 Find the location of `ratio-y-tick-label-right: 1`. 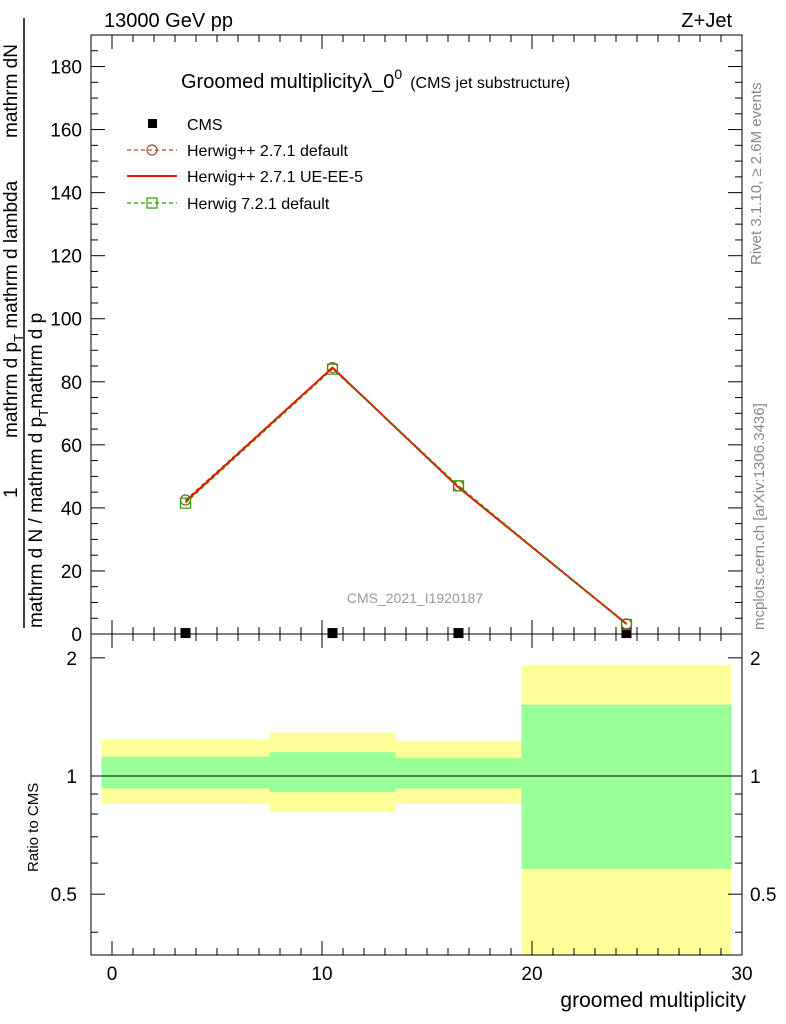

ratio-y-tick-label-right: 1 is located at coordinates (755, 777).